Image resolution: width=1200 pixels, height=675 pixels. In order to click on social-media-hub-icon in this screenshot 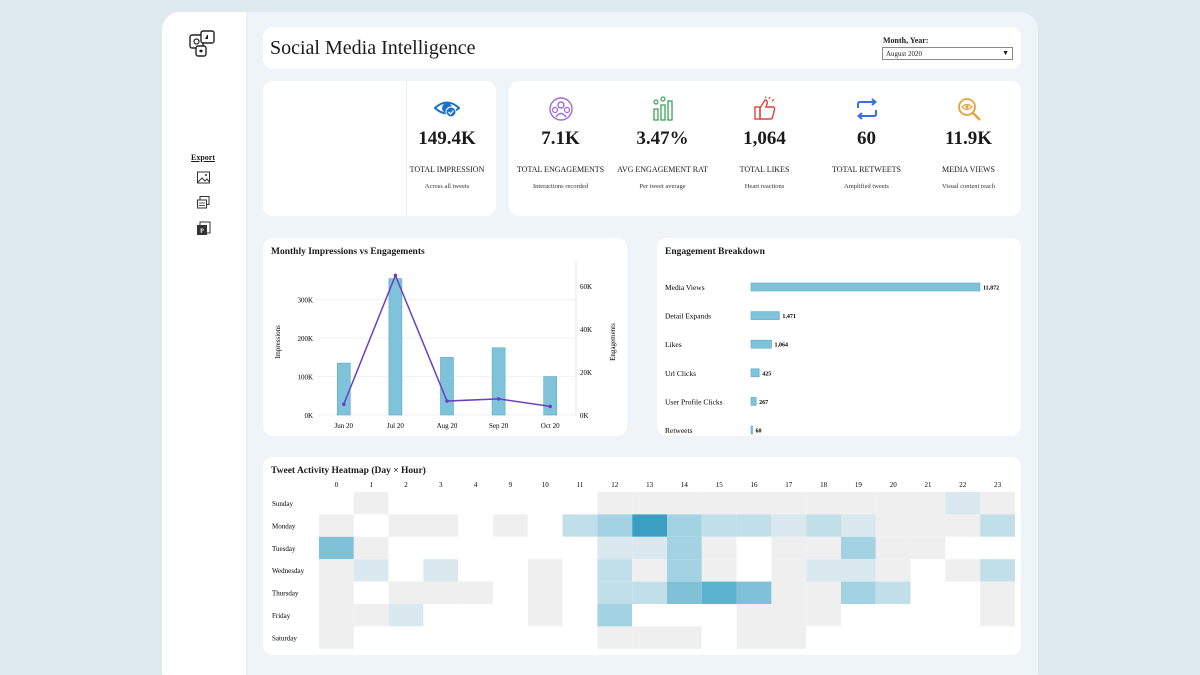, I will do `click(203, 45)`.